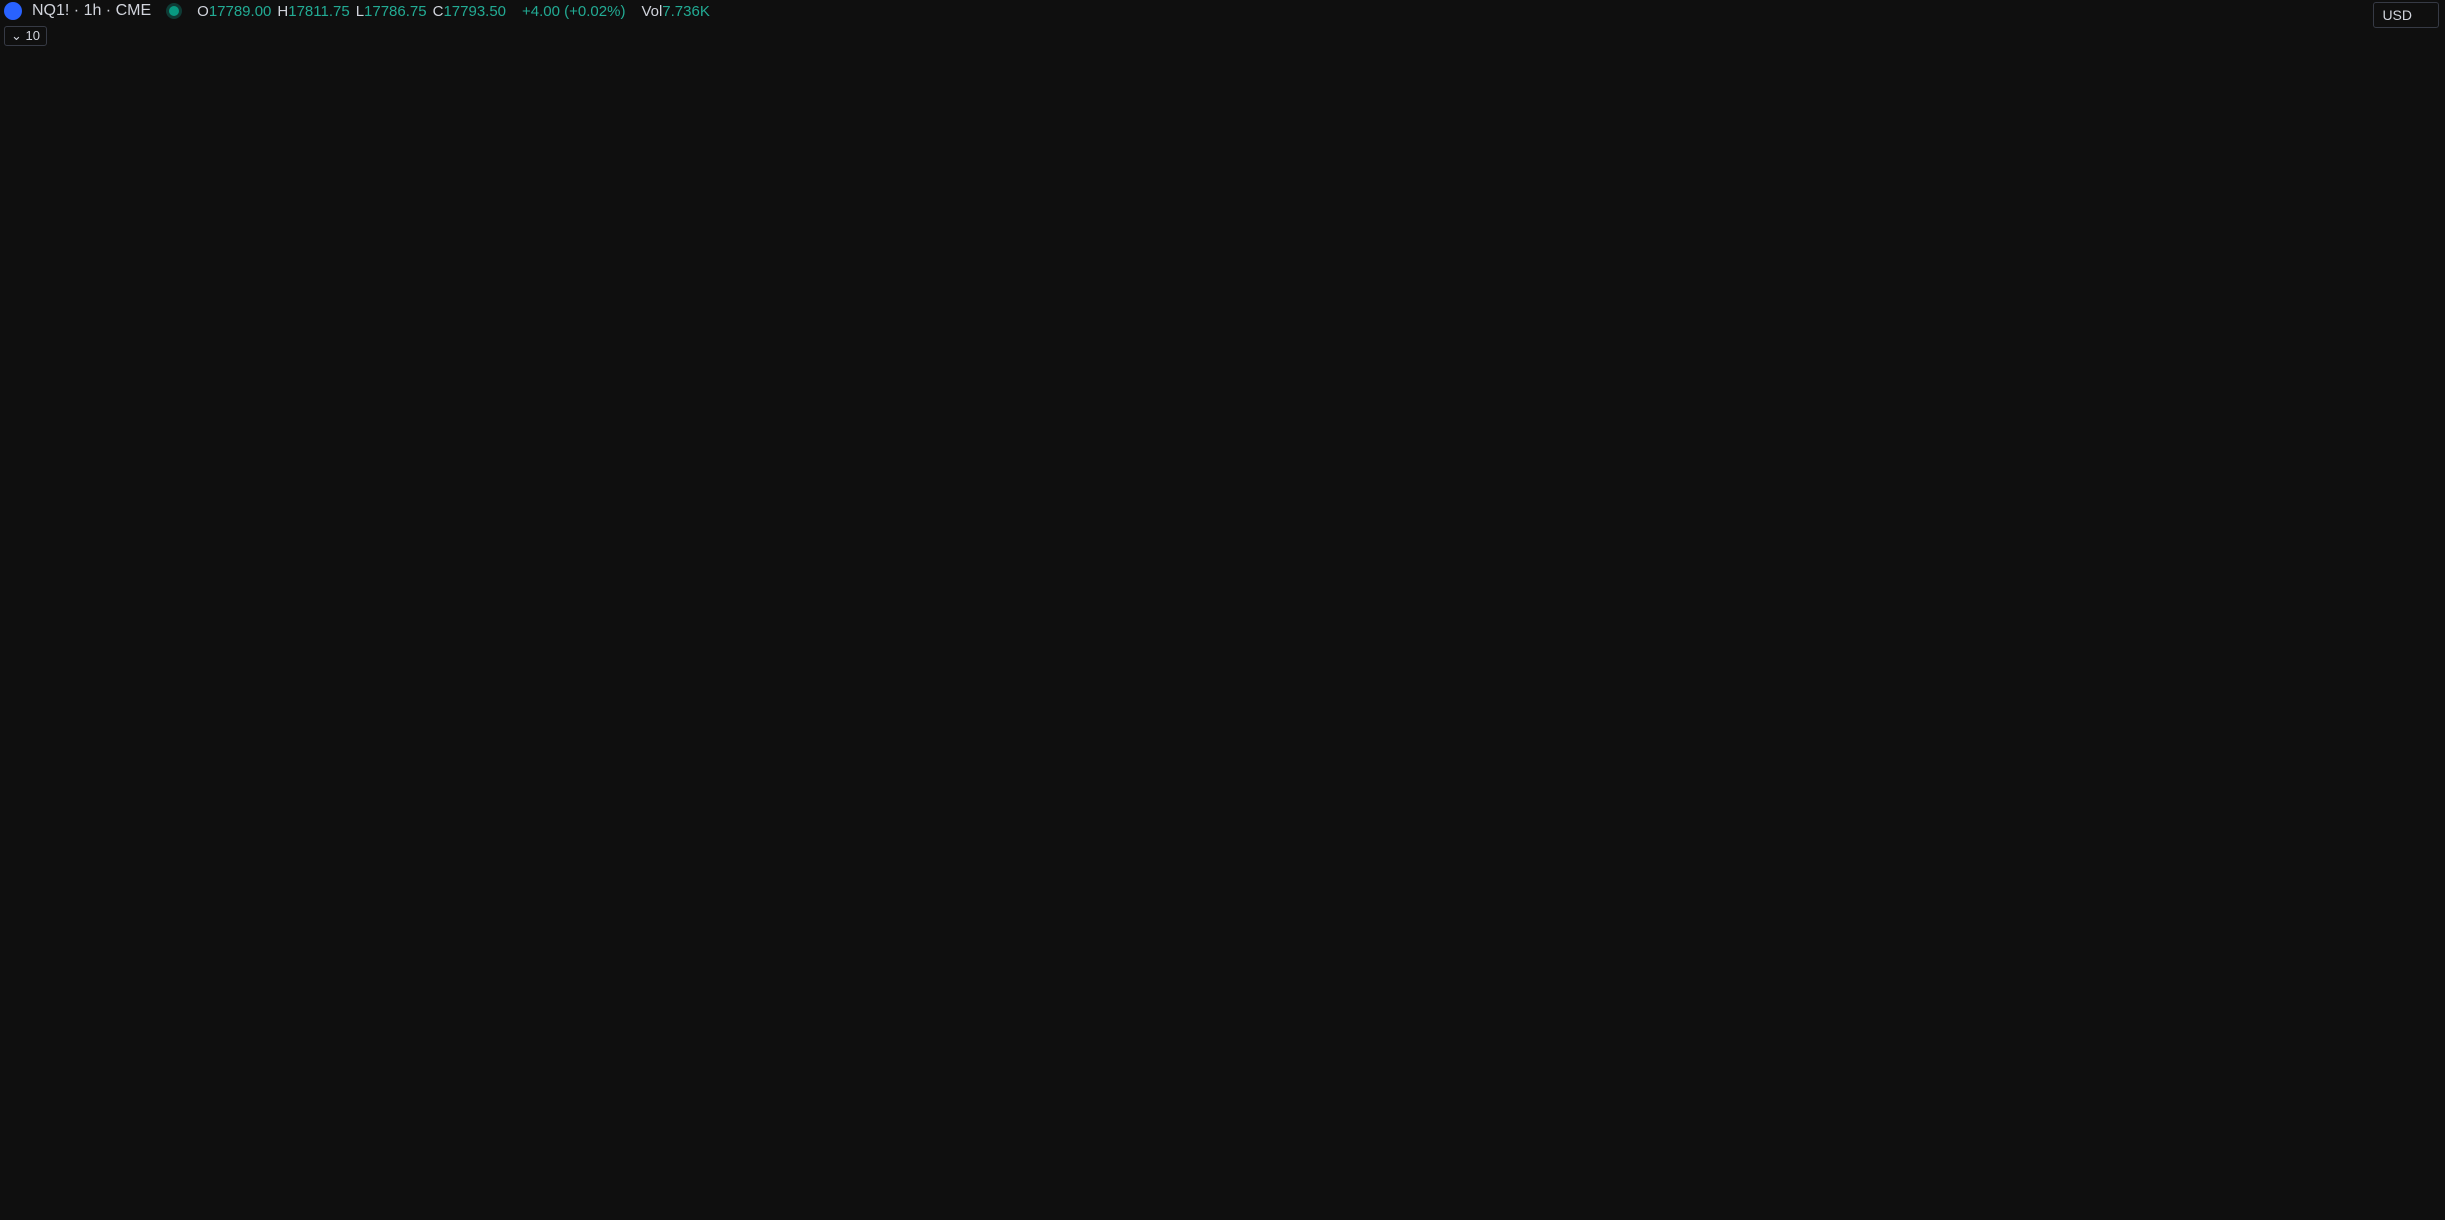 The height and width of the screenshot is (1220, 2445). What do you see at coordinates (2406, 1121) in the screenshot?
I see `y-tick-label: 17000.00` at bounding box center [2406, 1121].